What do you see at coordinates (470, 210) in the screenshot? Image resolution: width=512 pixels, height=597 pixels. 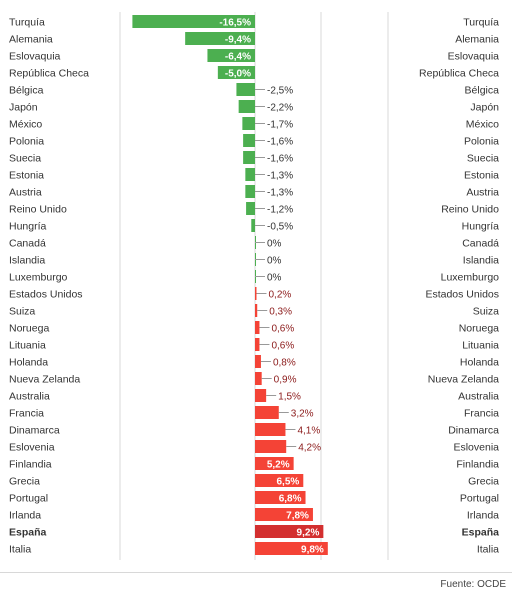 I see `category-label-right: Reino Unido` at bounding box center [470, 210].